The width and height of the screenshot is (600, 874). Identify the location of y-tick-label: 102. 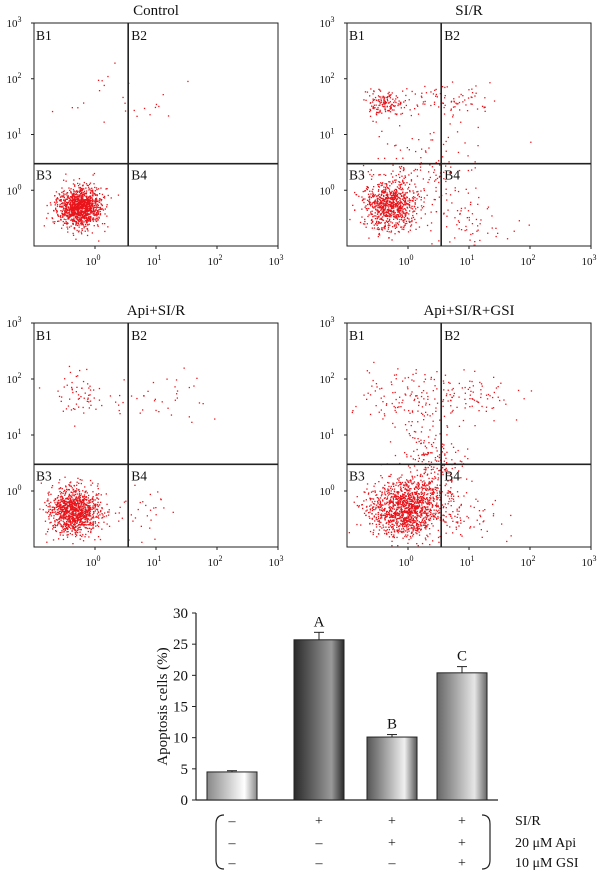
(14, 78).